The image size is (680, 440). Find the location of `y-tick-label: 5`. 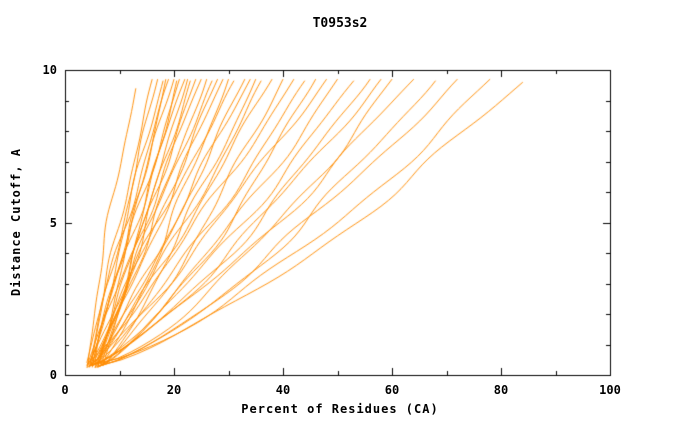

y-tick-label: 5 is located at coordinates (53, 222).